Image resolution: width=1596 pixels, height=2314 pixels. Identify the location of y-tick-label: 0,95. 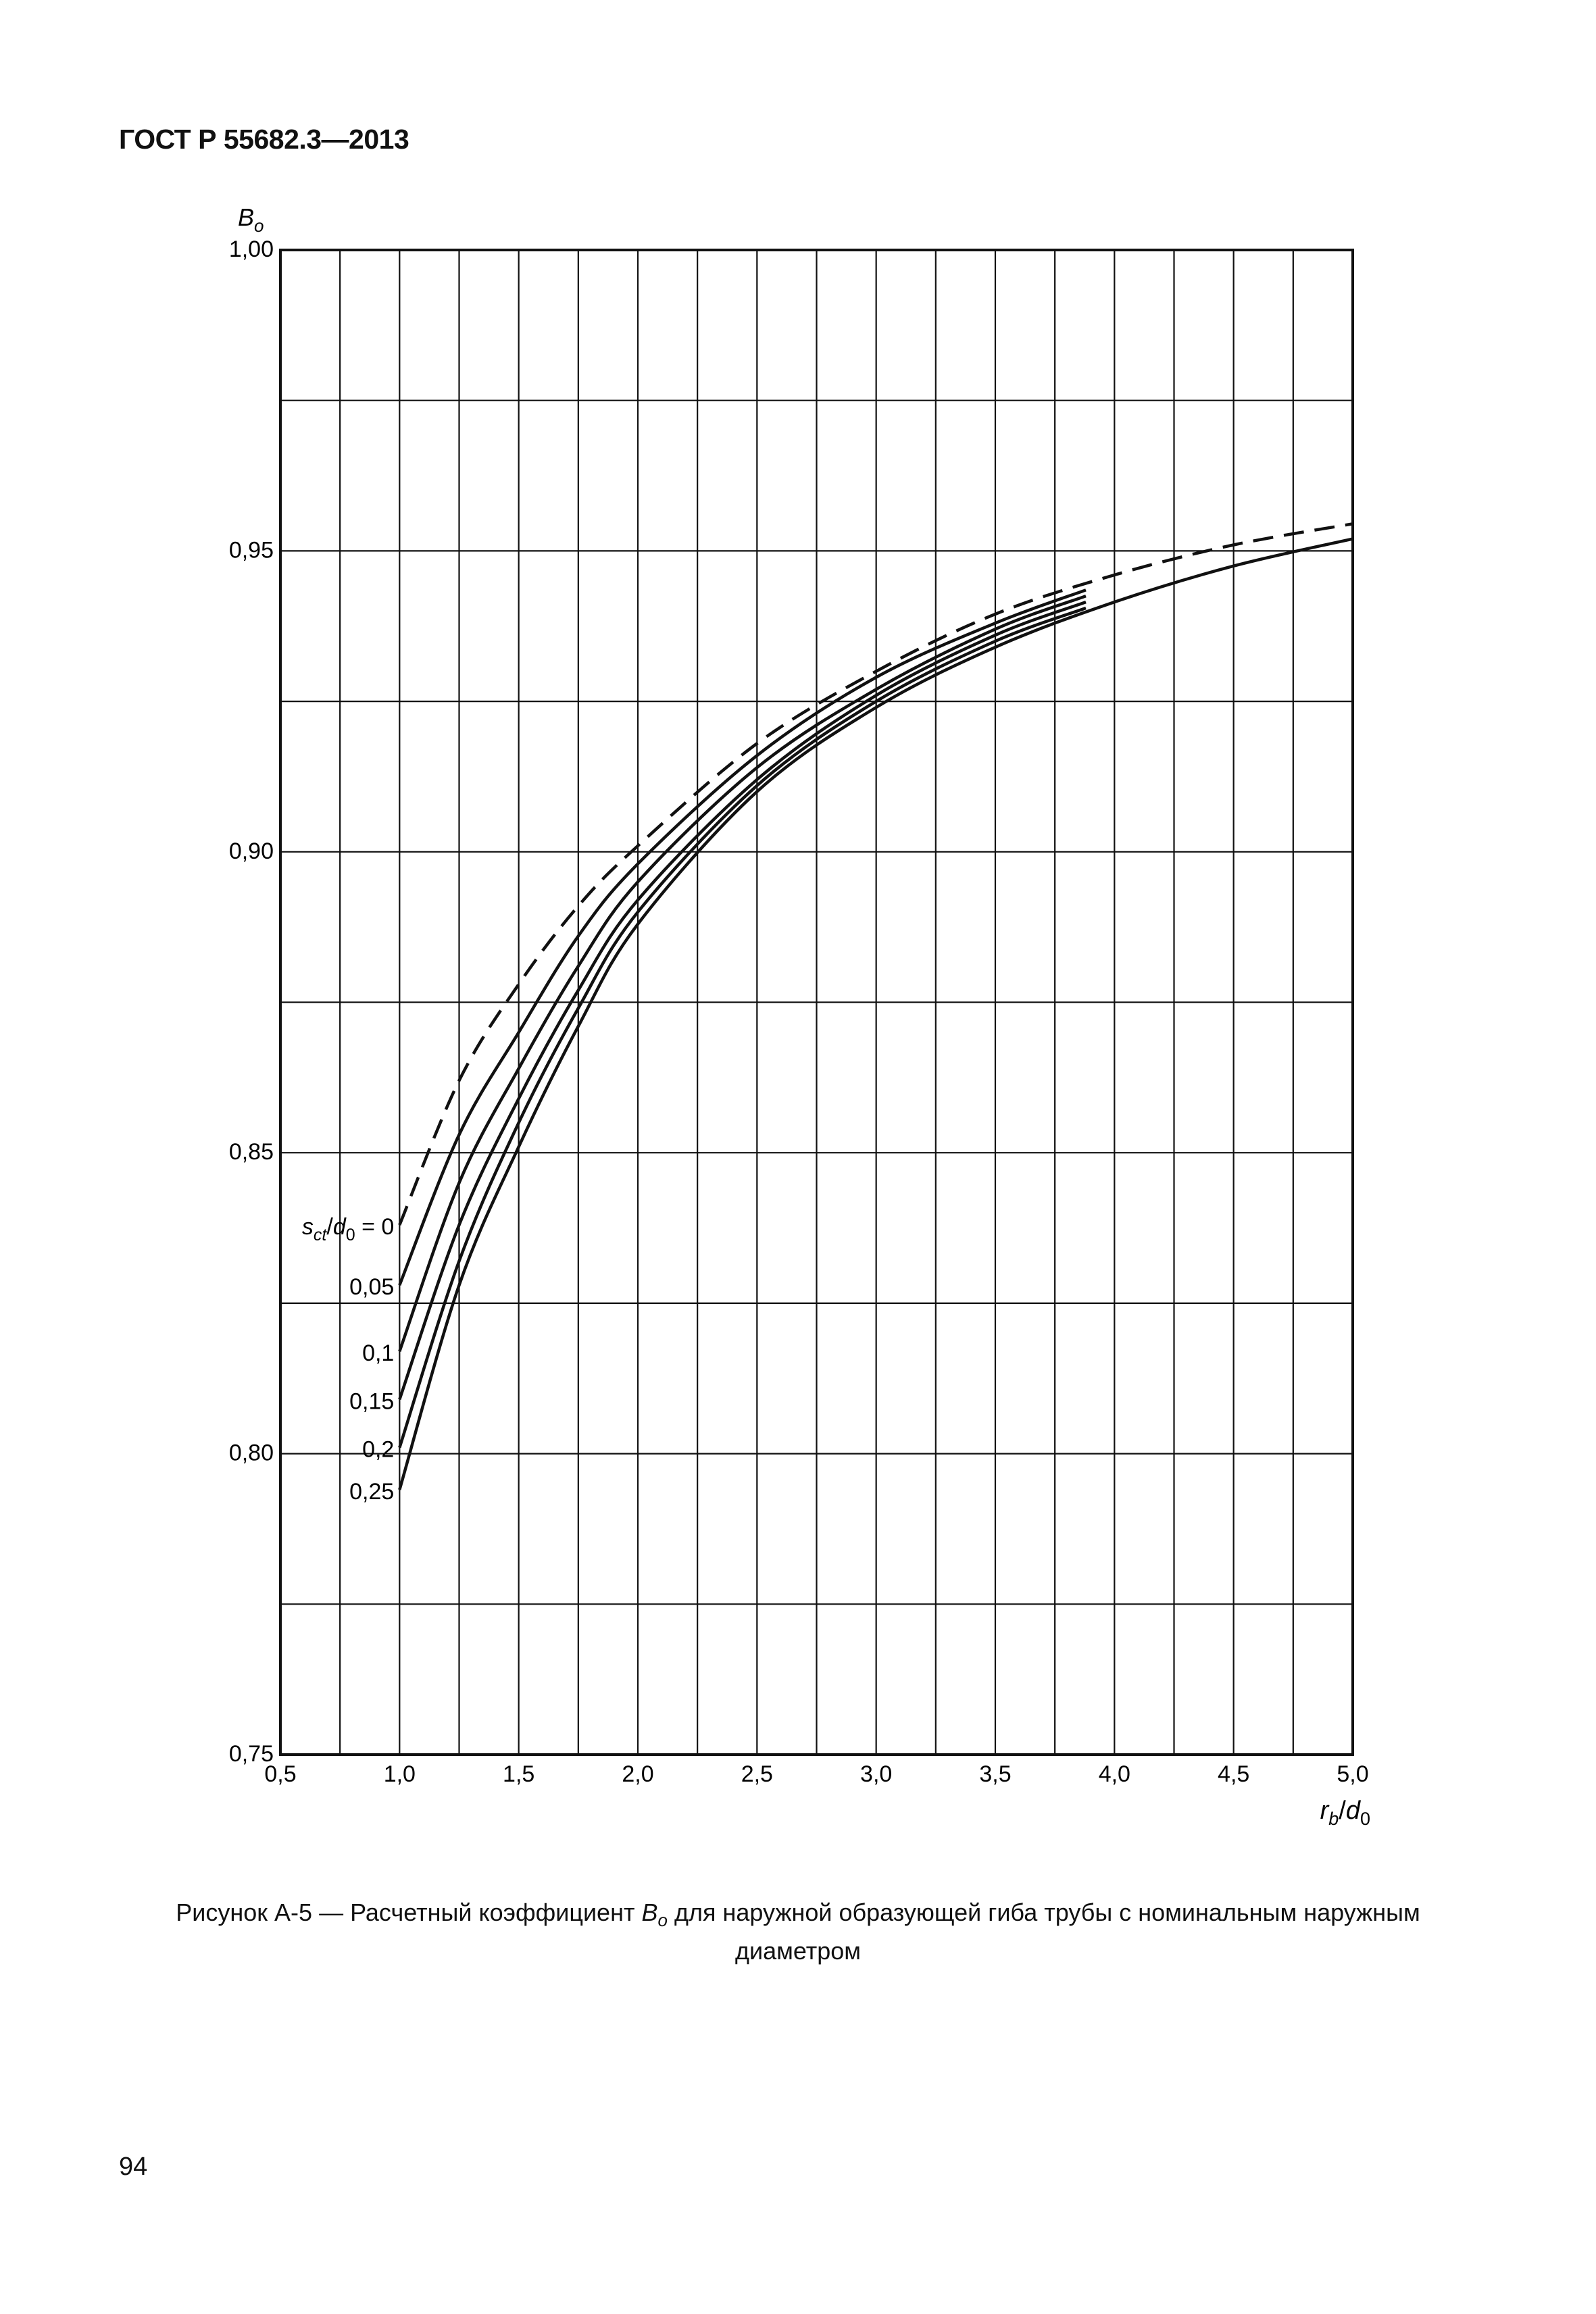
(252, 550).